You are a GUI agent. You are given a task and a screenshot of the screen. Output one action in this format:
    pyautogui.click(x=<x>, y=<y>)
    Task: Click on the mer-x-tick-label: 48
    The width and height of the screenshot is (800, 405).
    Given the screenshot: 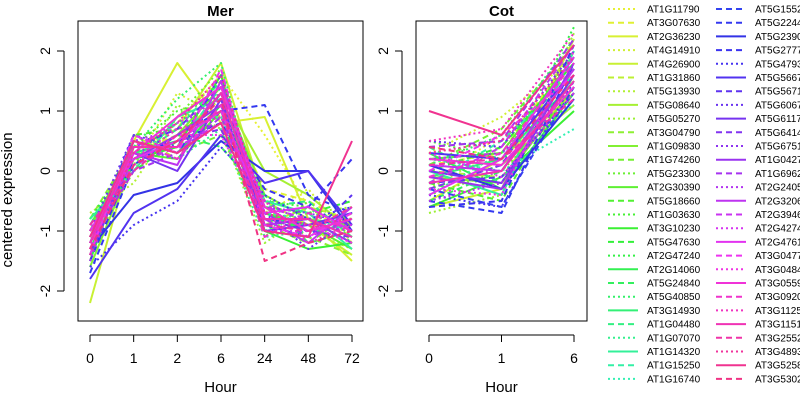 What is the action you would take?
    pyautogui.click(x=309, y=358)
    